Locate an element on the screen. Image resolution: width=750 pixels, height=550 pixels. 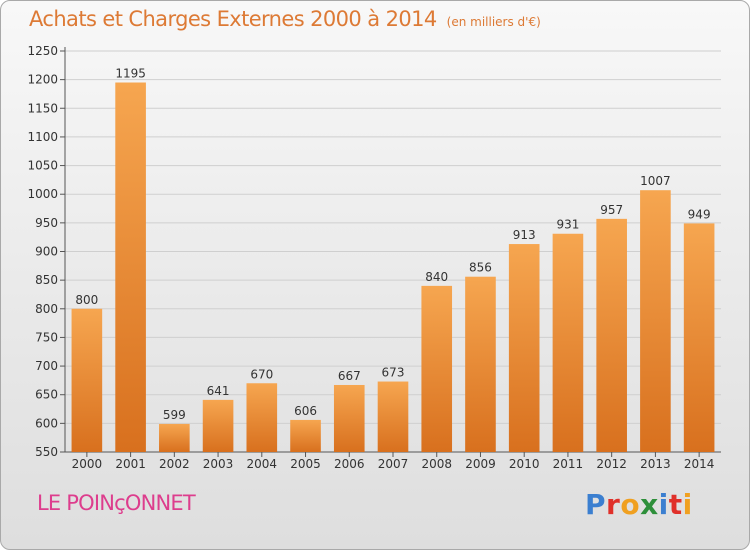
commune-name: LE POINçONNET is located at coordinates (116, 503).